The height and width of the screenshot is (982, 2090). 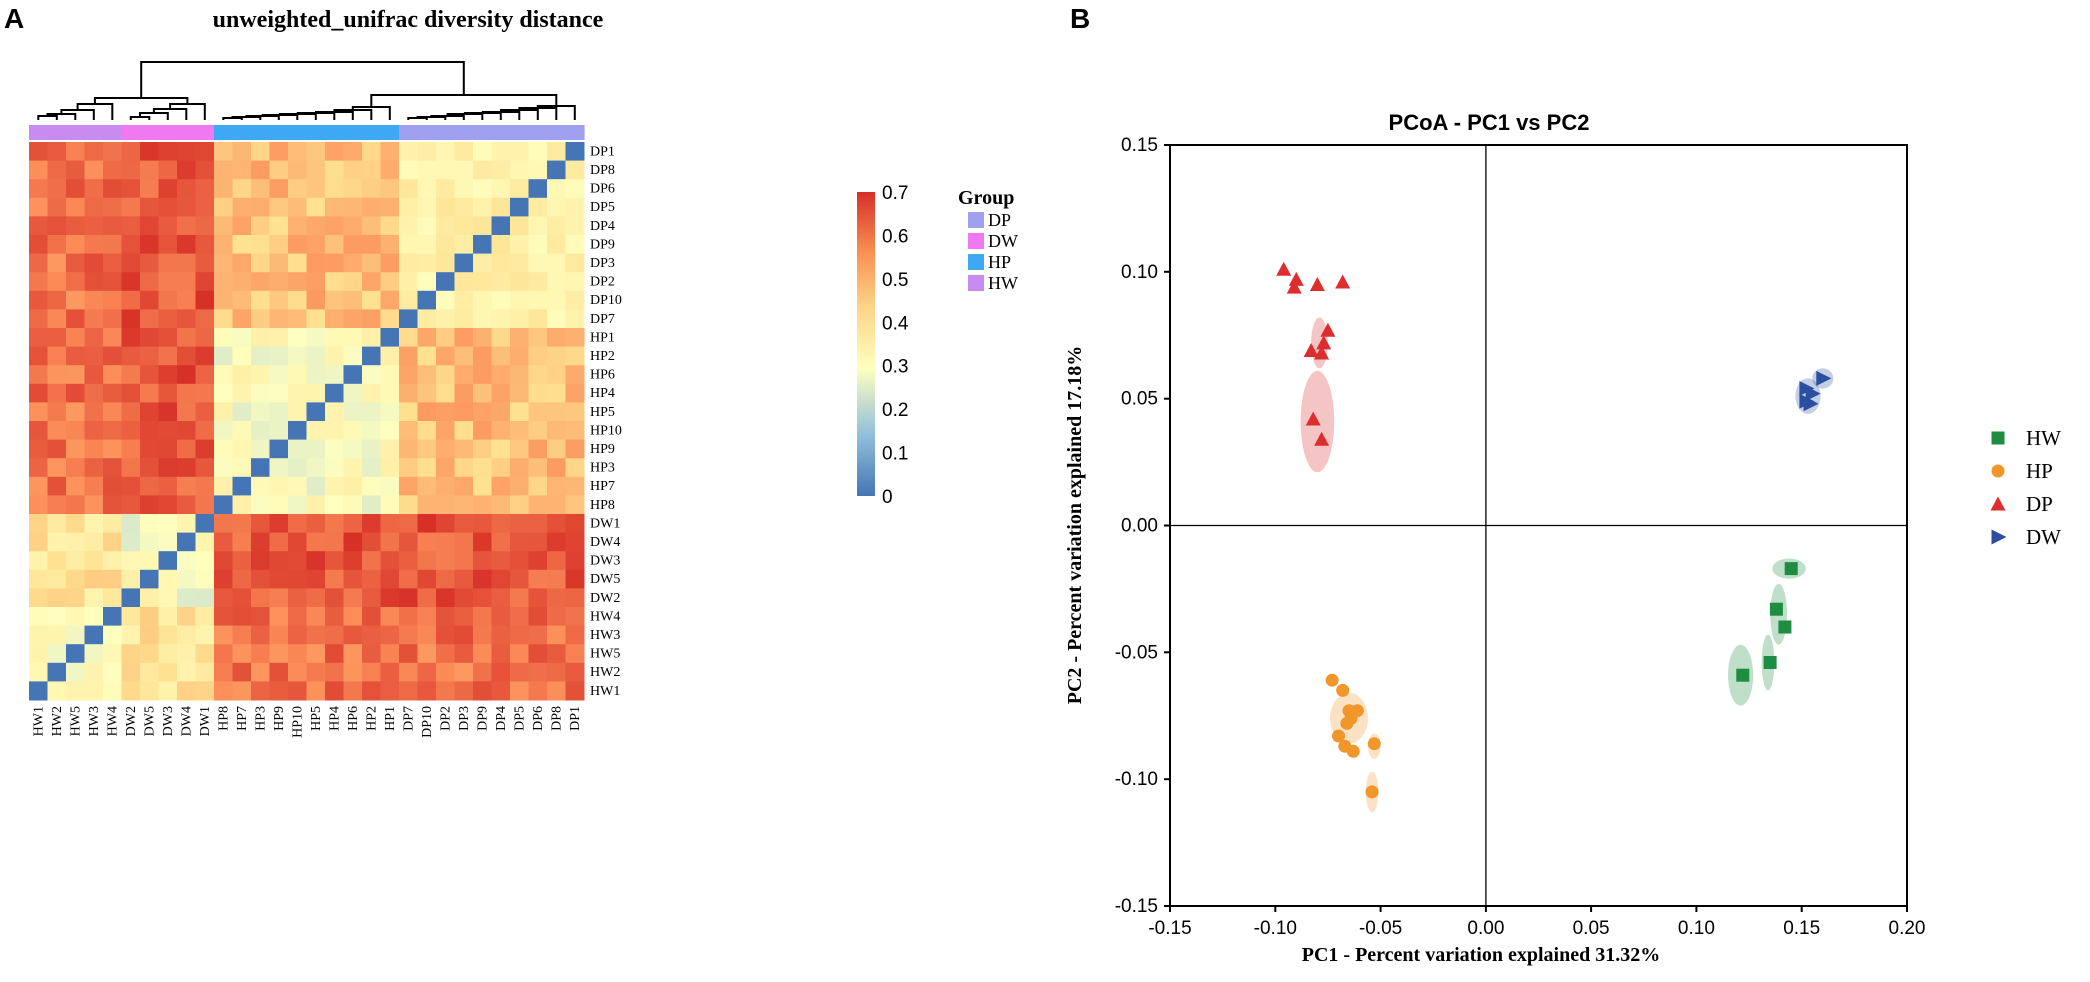 What do you see at coordinates (482, 718) in the screenshot?
I see `column-label: DP9` at bounding box center [482, 718].